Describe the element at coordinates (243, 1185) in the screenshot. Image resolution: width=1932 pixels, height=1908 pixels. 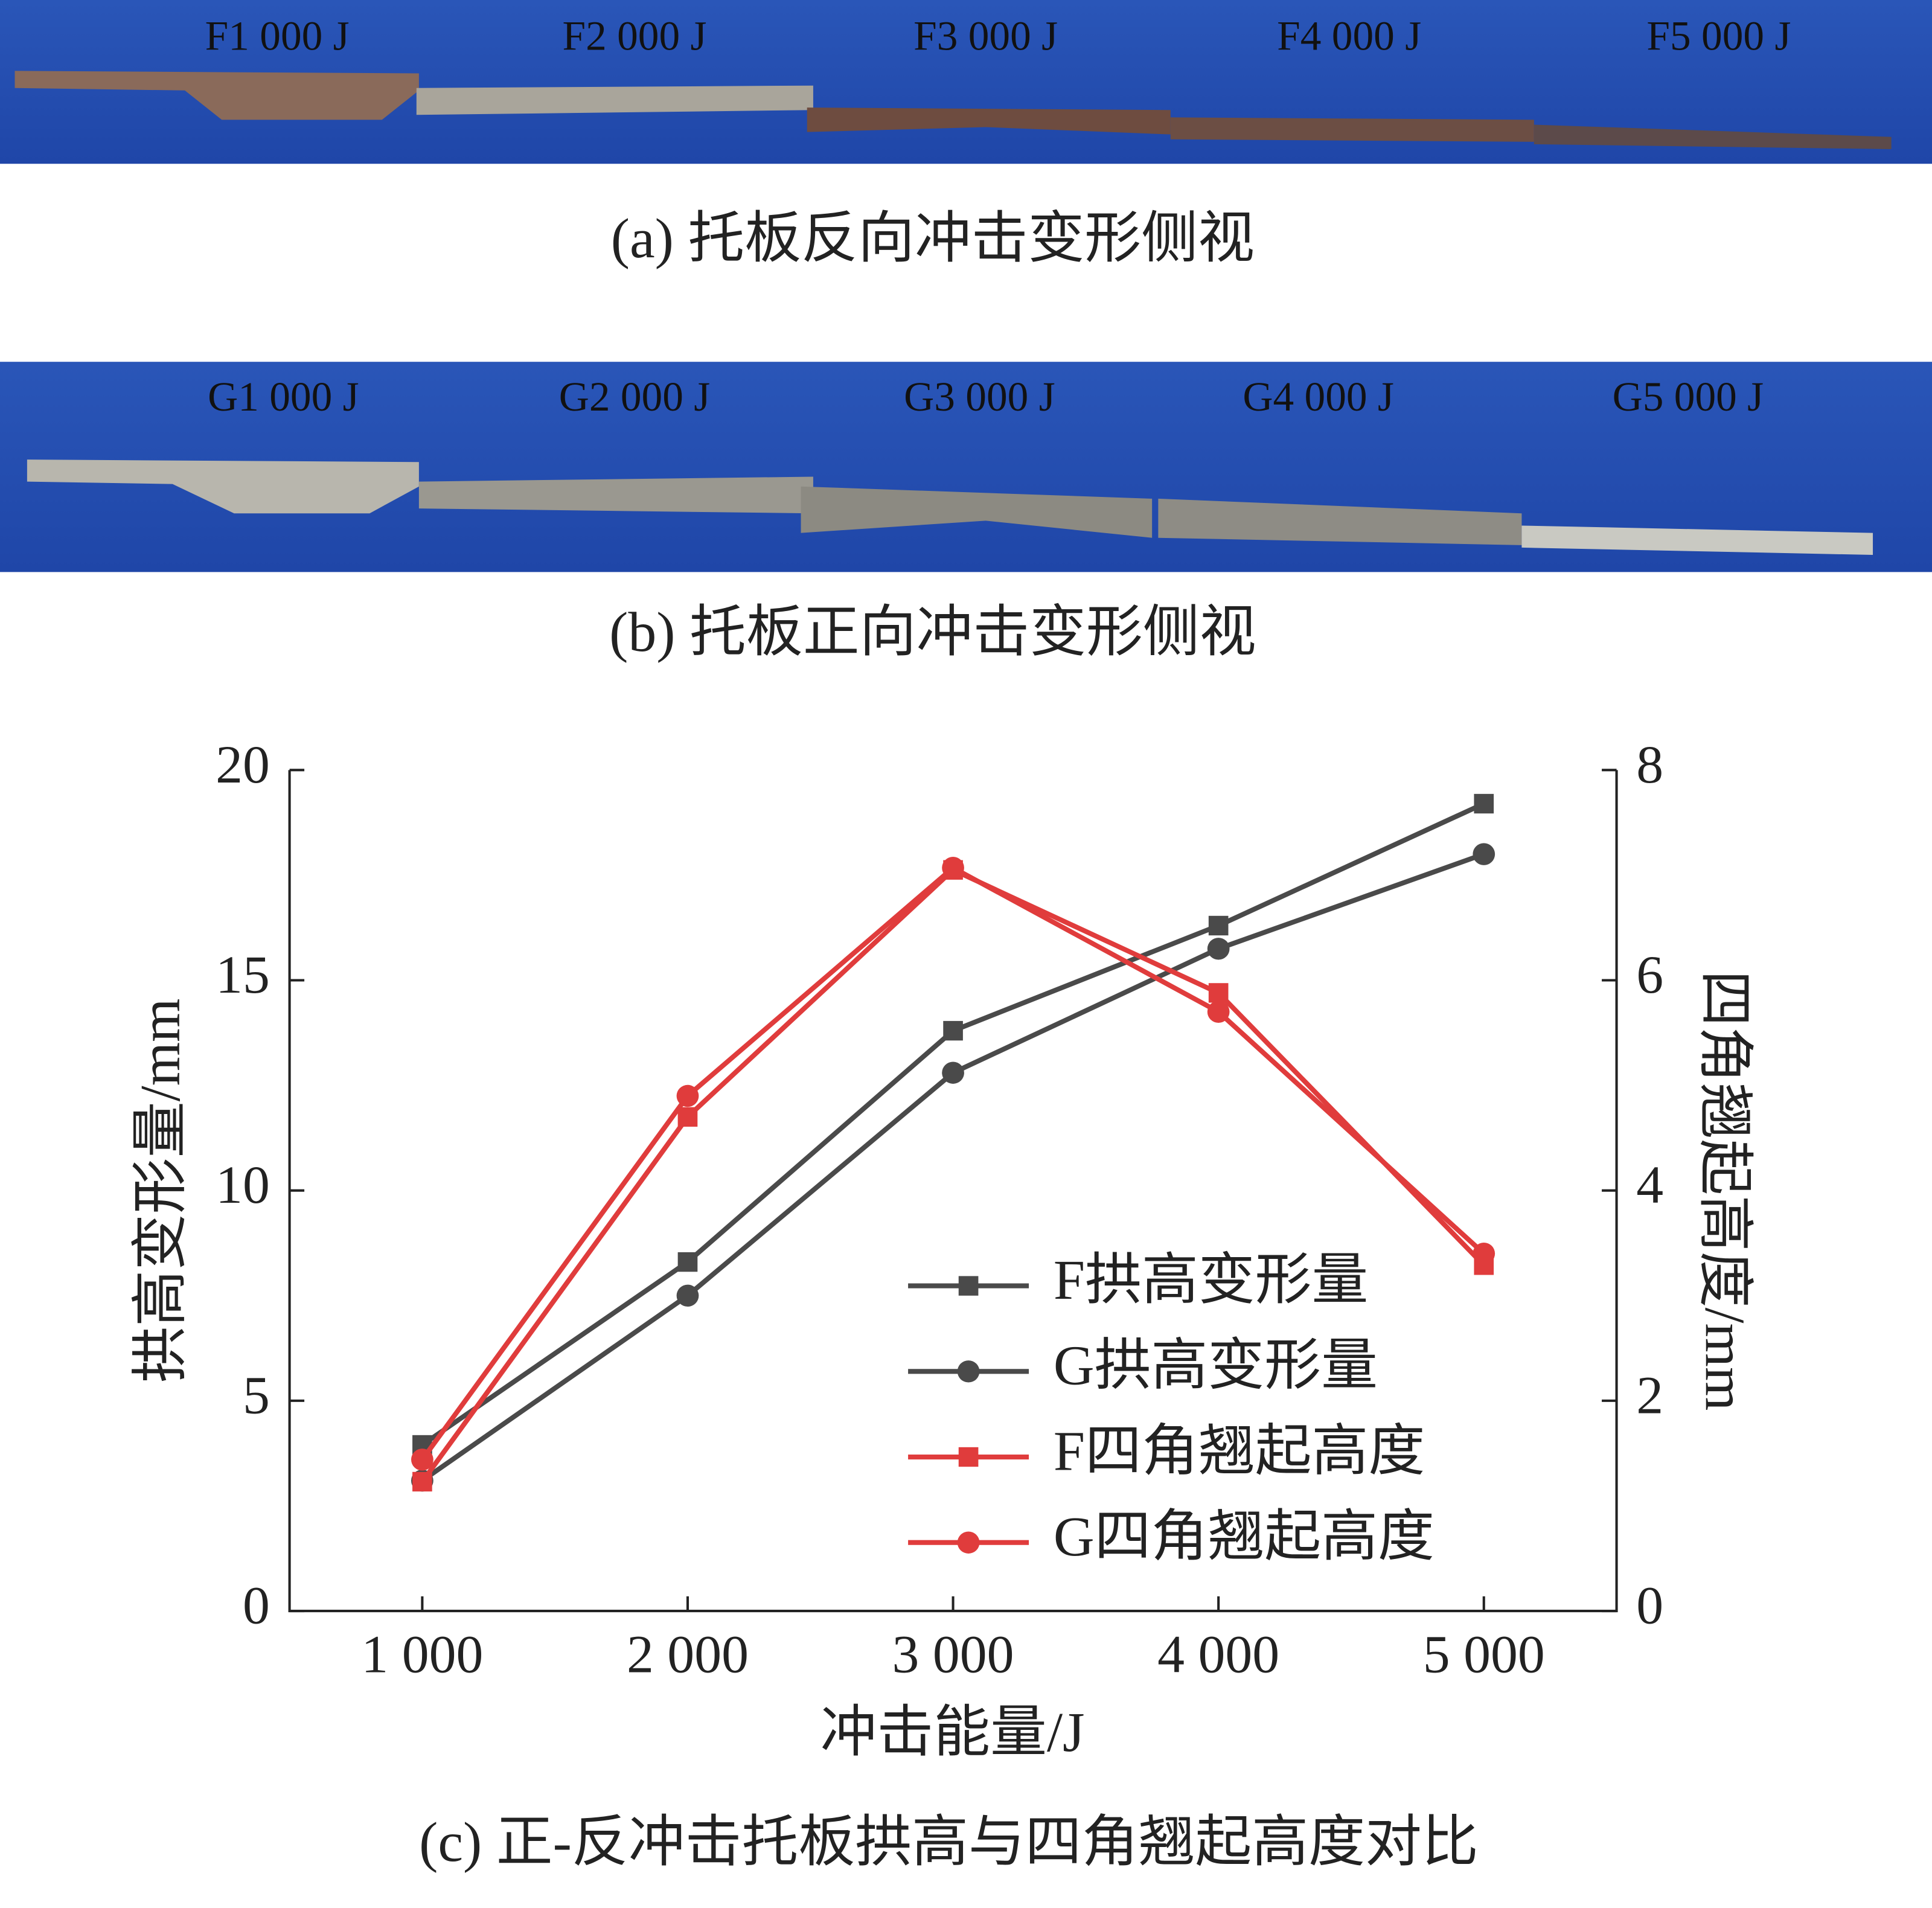
I see `y-tick-label: 10` at that location.